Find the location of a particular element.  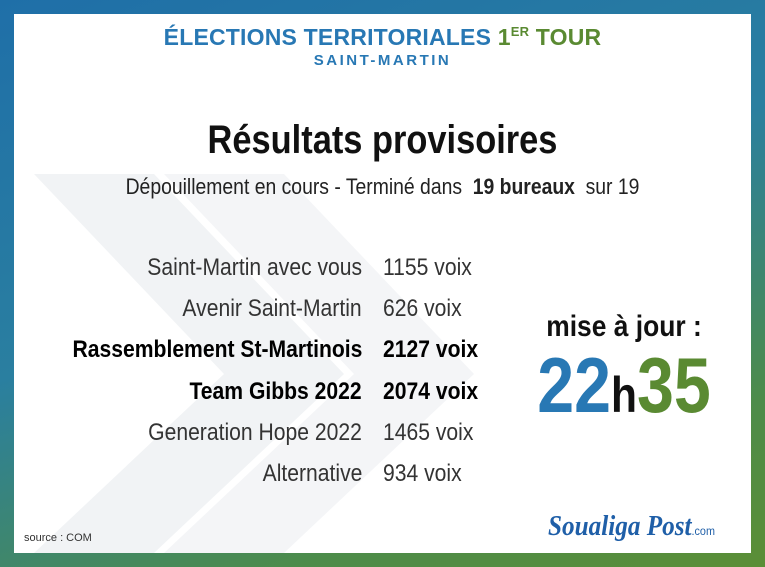

separator: h is located at coordinates (624, 395).